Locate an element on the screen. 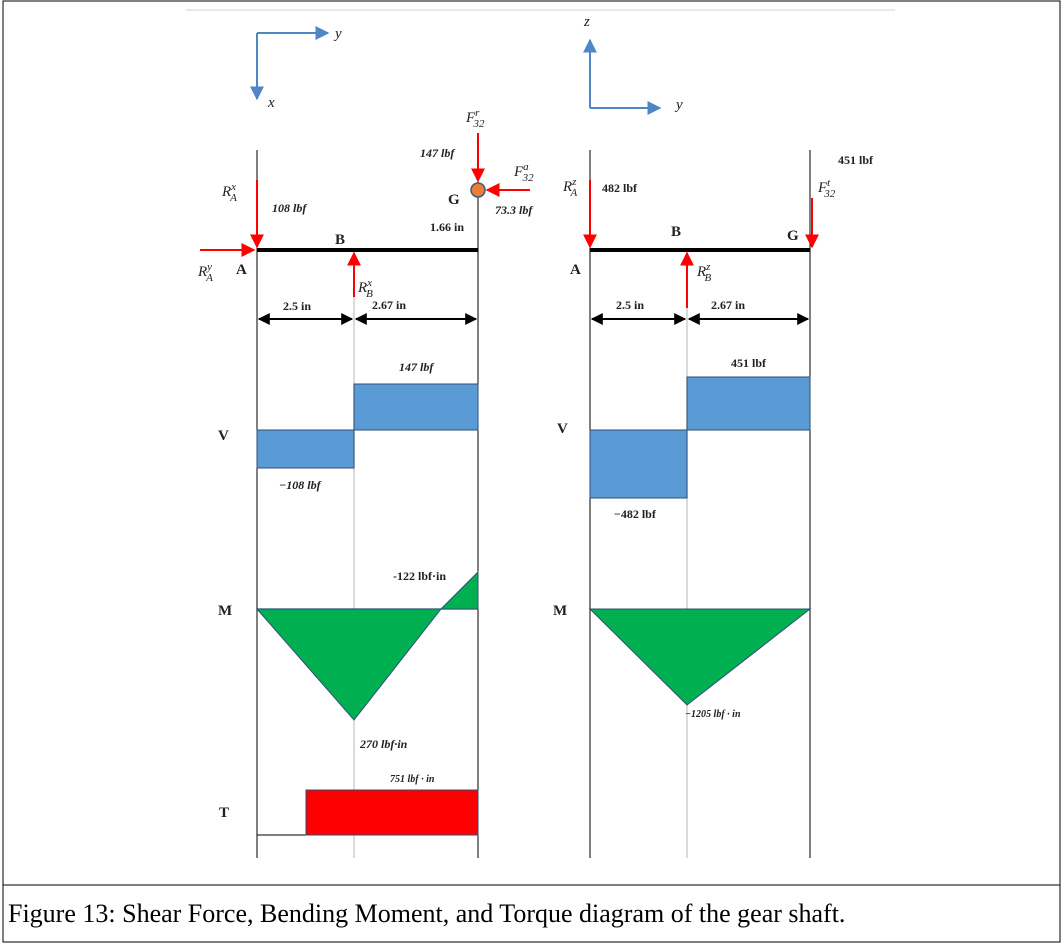  right-RAz-value: 482 lbf is located at coordinates (620, 188).